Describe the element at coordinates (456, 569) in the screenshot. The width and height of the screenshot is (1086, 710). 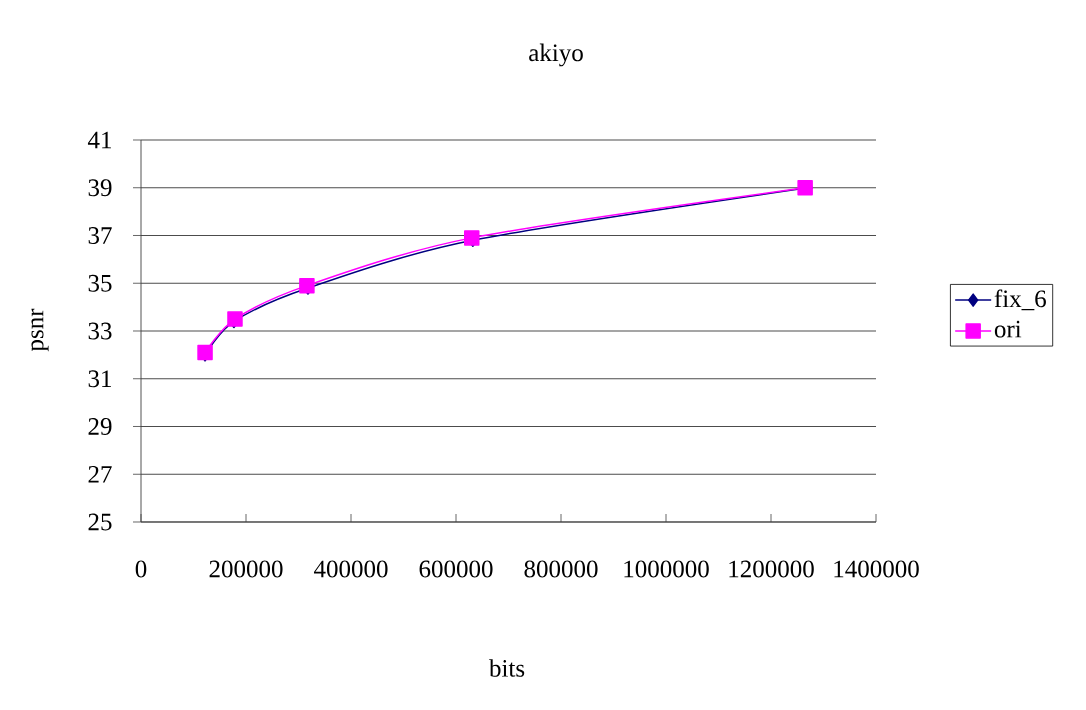
I see `x-tick-label: 600000` at that location.